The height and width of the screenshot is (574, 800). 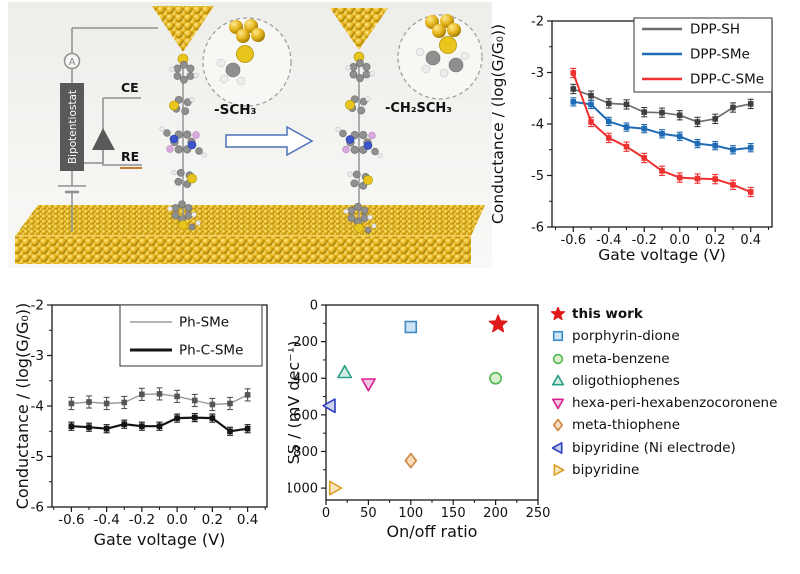 I want to click on left-anchor-label: -SCH₃, so click(x=235, y=110).